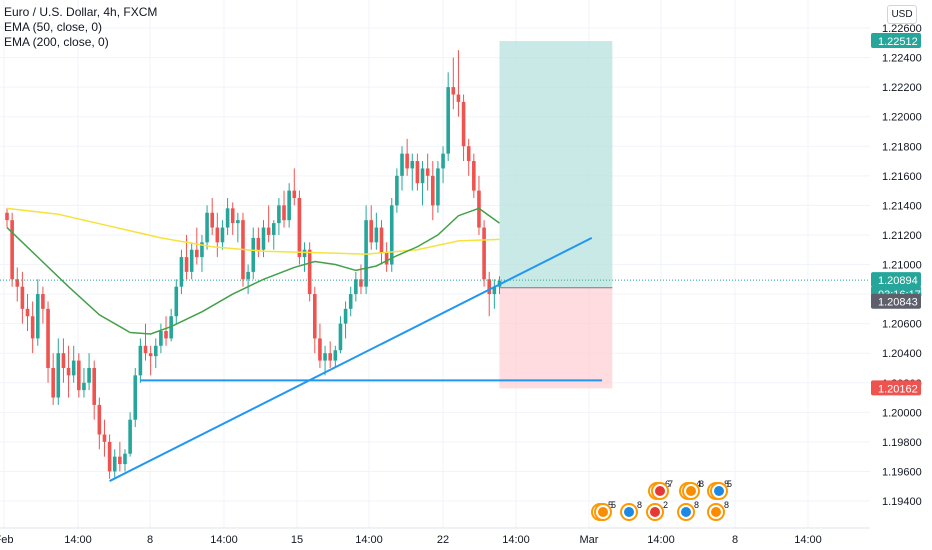 The height and width of the screenshot is (550, 932). I want to click on event-badges: 5 8 2 8 86 4 857 8 5, so click(661, 500).